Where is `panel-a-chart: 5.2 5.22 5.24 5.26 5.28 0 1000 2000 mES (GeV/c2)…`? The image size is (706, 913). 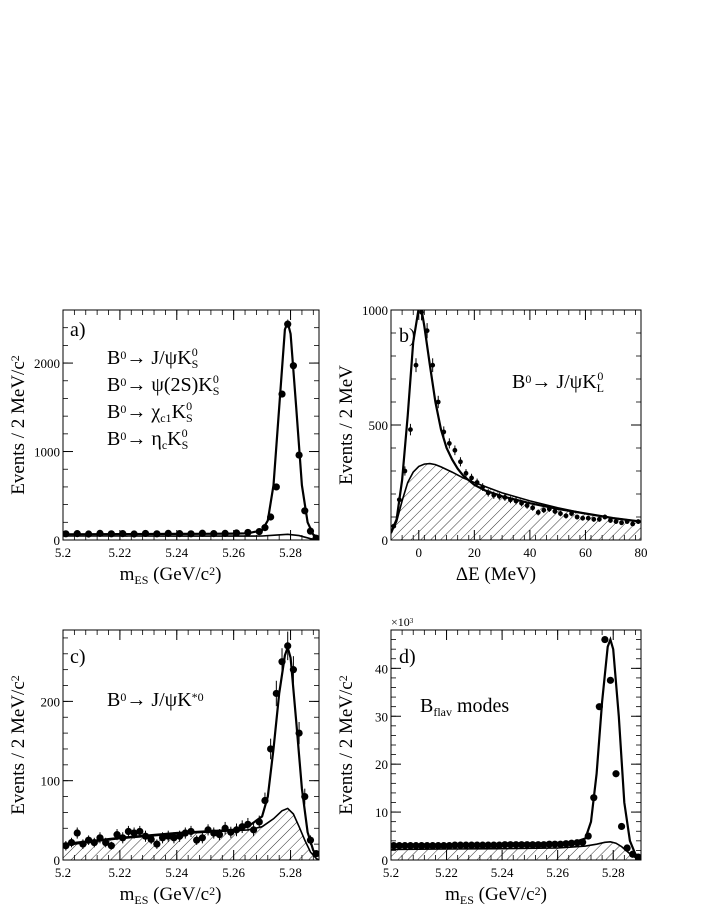
panel-a-chart: 5.2 5.22 5.24 5.26 5.28 0 1000 2000 mES (GeV/c2)… is located at coordinates (164, 448).